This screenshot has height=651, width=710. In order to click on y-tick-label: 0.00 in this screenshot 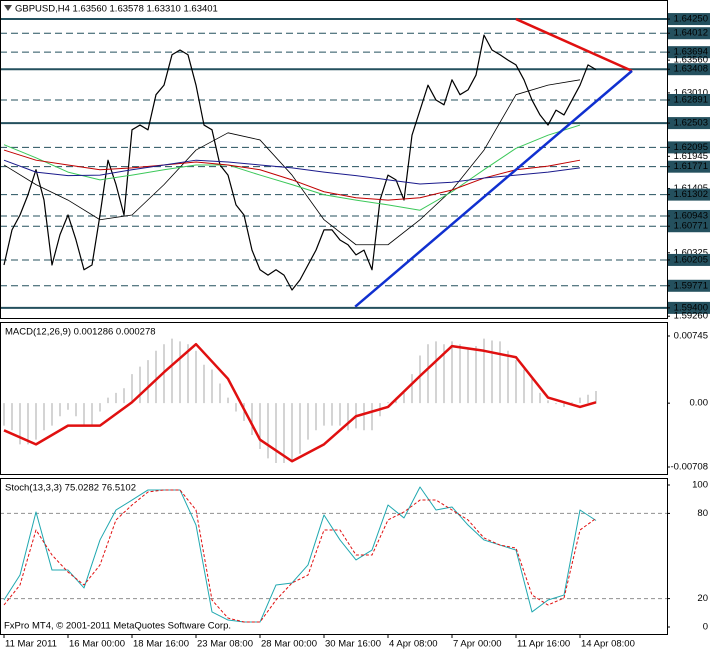, I will do `click(699, 403)`.